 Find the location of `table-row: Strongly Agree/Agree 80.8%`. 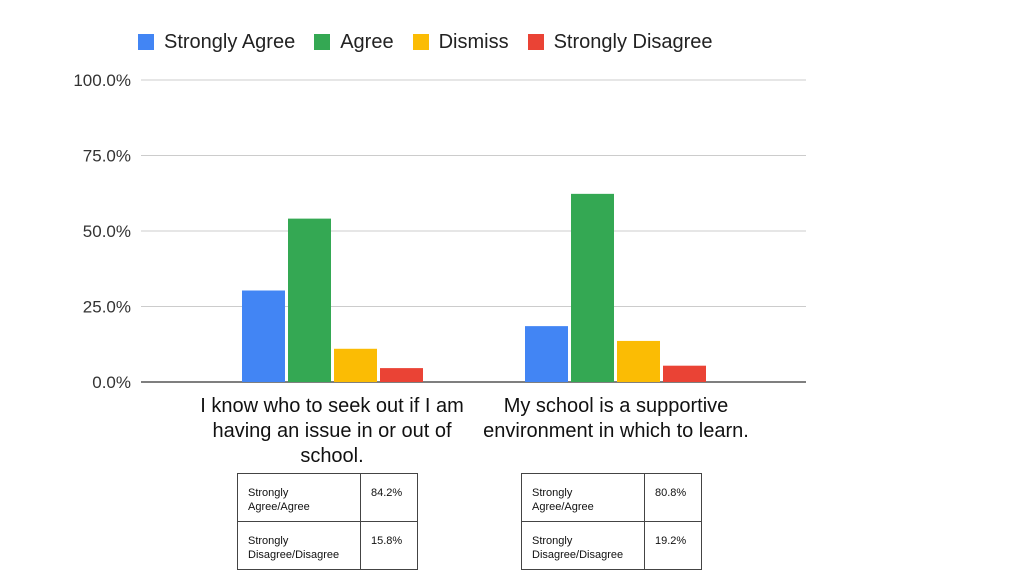

table-row: Strongly Agree/Agree 80.8% is located at coordinates (611, 497).